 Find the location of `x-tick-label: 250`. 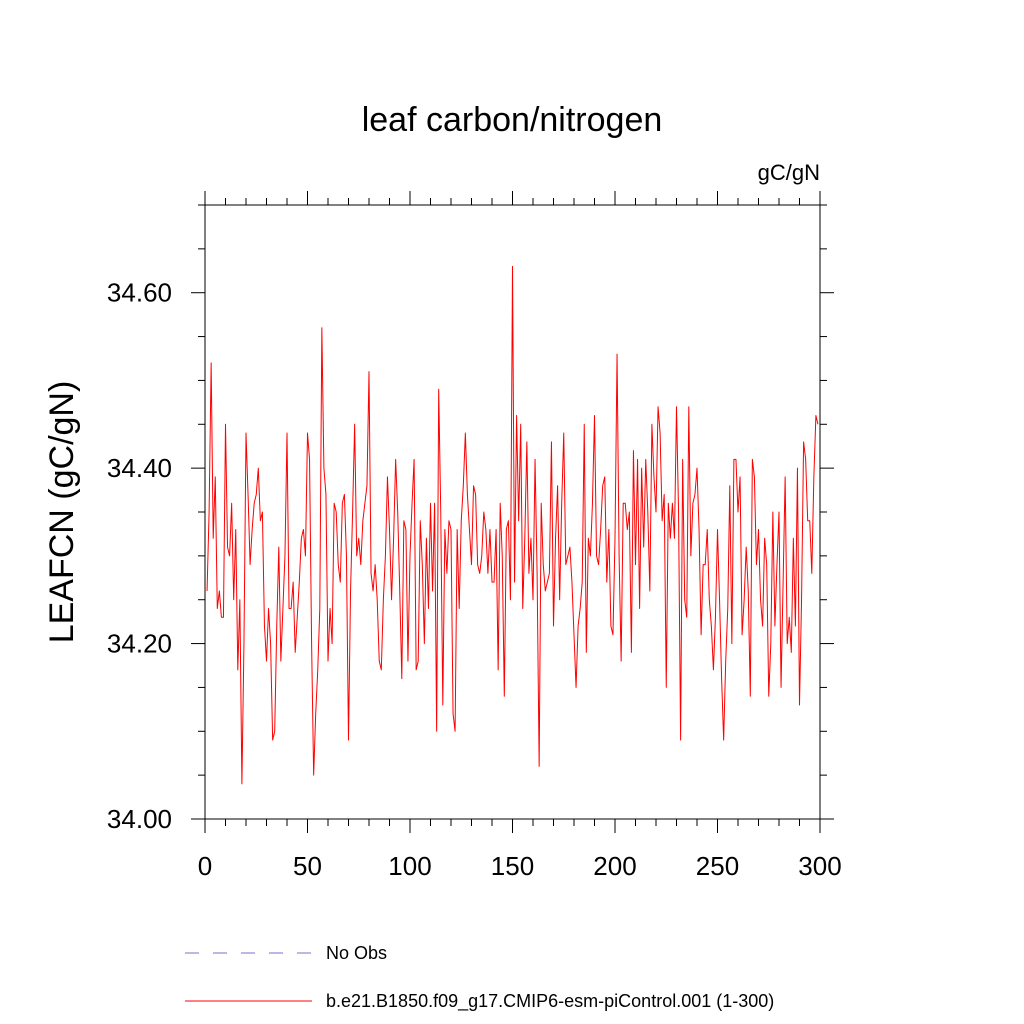

x-tick-label: 250 is located at coordinates (717, 866).